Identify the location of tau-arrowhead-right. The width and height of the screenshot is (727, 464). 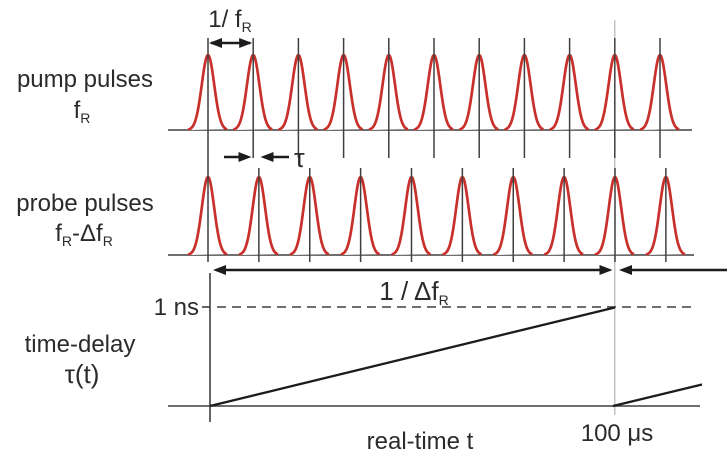
(267, 157).